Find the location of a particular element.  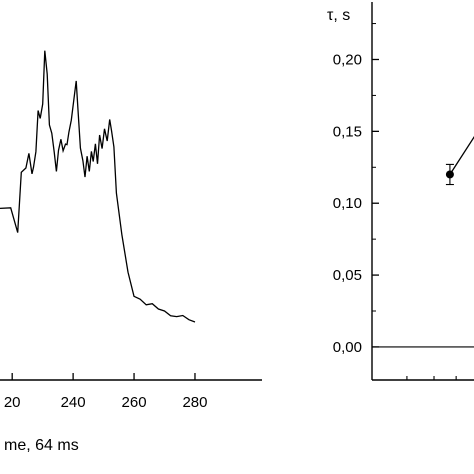

left-x-tick-labels: 20 240 260 280 is located at coordinates (106, 402).